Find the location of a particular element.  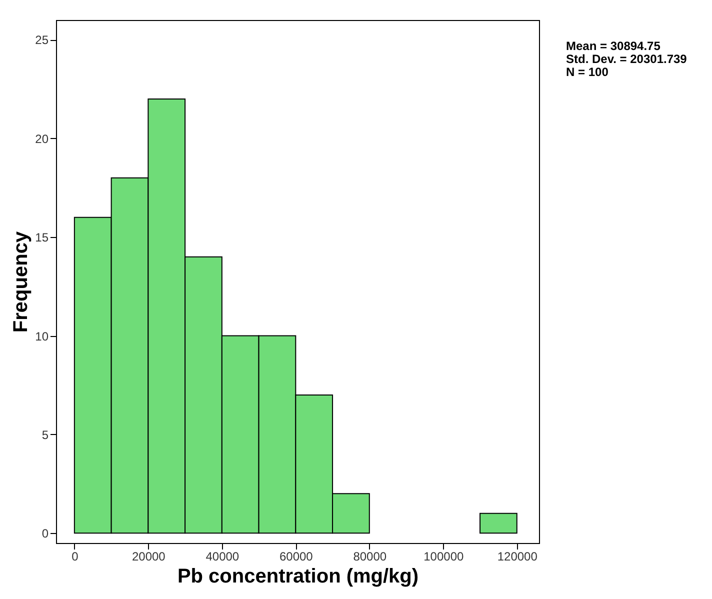

x-tick-label: 100000 is located at coordinates (444, 557).